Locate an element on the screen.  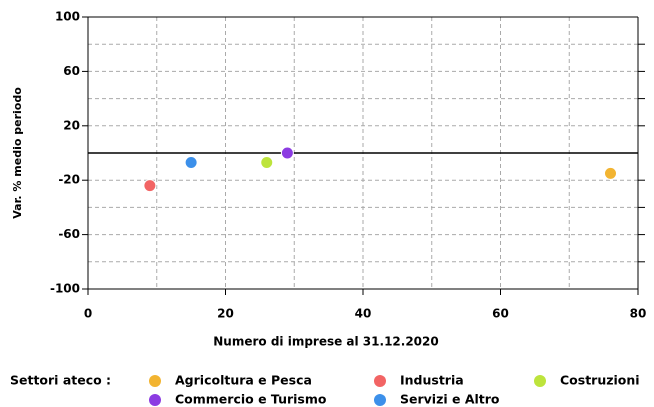
y-tick-label: 100 is located at coordinates (67, 17).